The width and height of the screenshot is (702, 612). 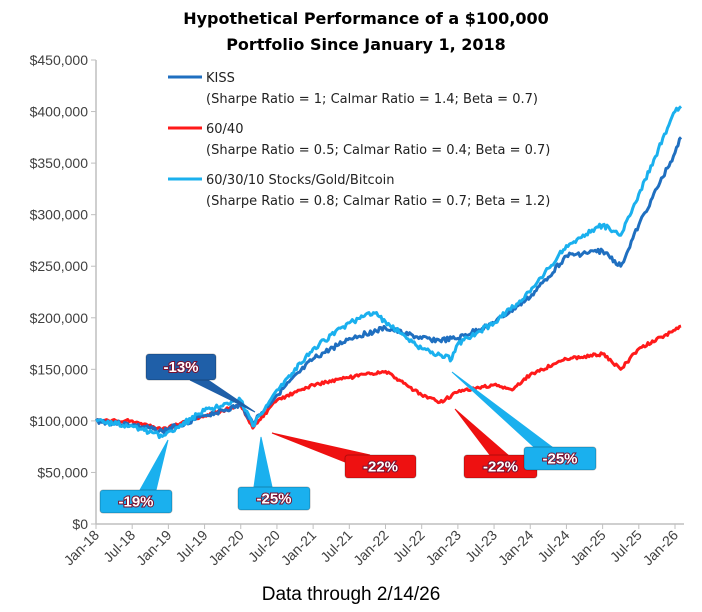 What do you see at coordinates (220, 78) in the screenshot?
I see `legend-label: KISS` at bounding box center [220, 78].